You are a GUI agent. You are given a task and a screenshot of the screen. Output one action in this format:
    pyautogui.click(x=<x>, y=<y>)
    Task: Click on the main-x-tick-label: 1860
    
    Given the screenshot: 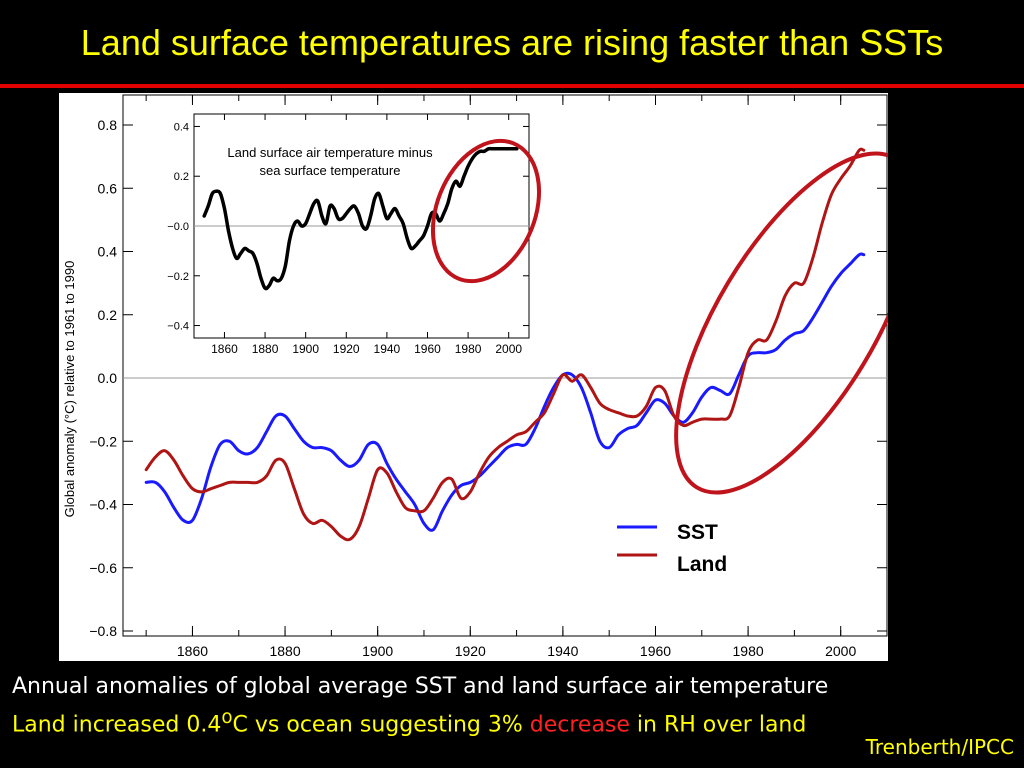 What is the action you would take?
    pyautogui.click(x=192, y=651)
    